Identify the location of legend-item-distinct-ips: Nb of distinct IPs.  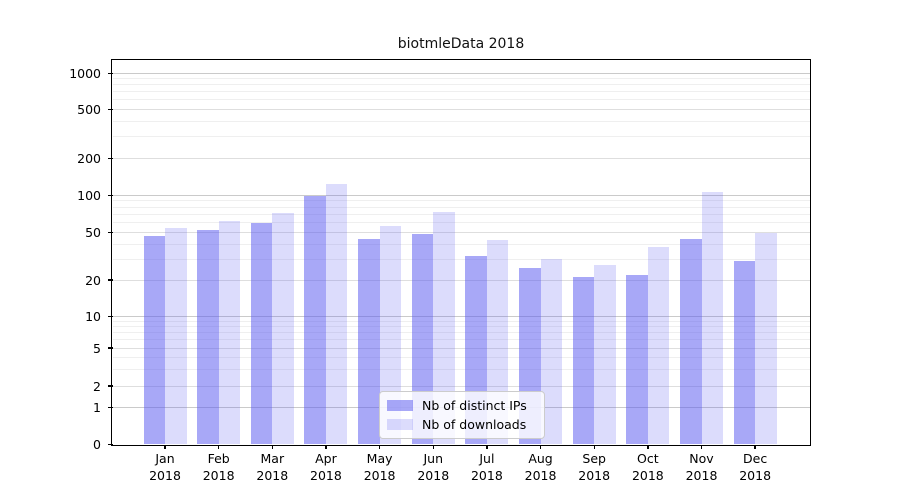
(462, 405).